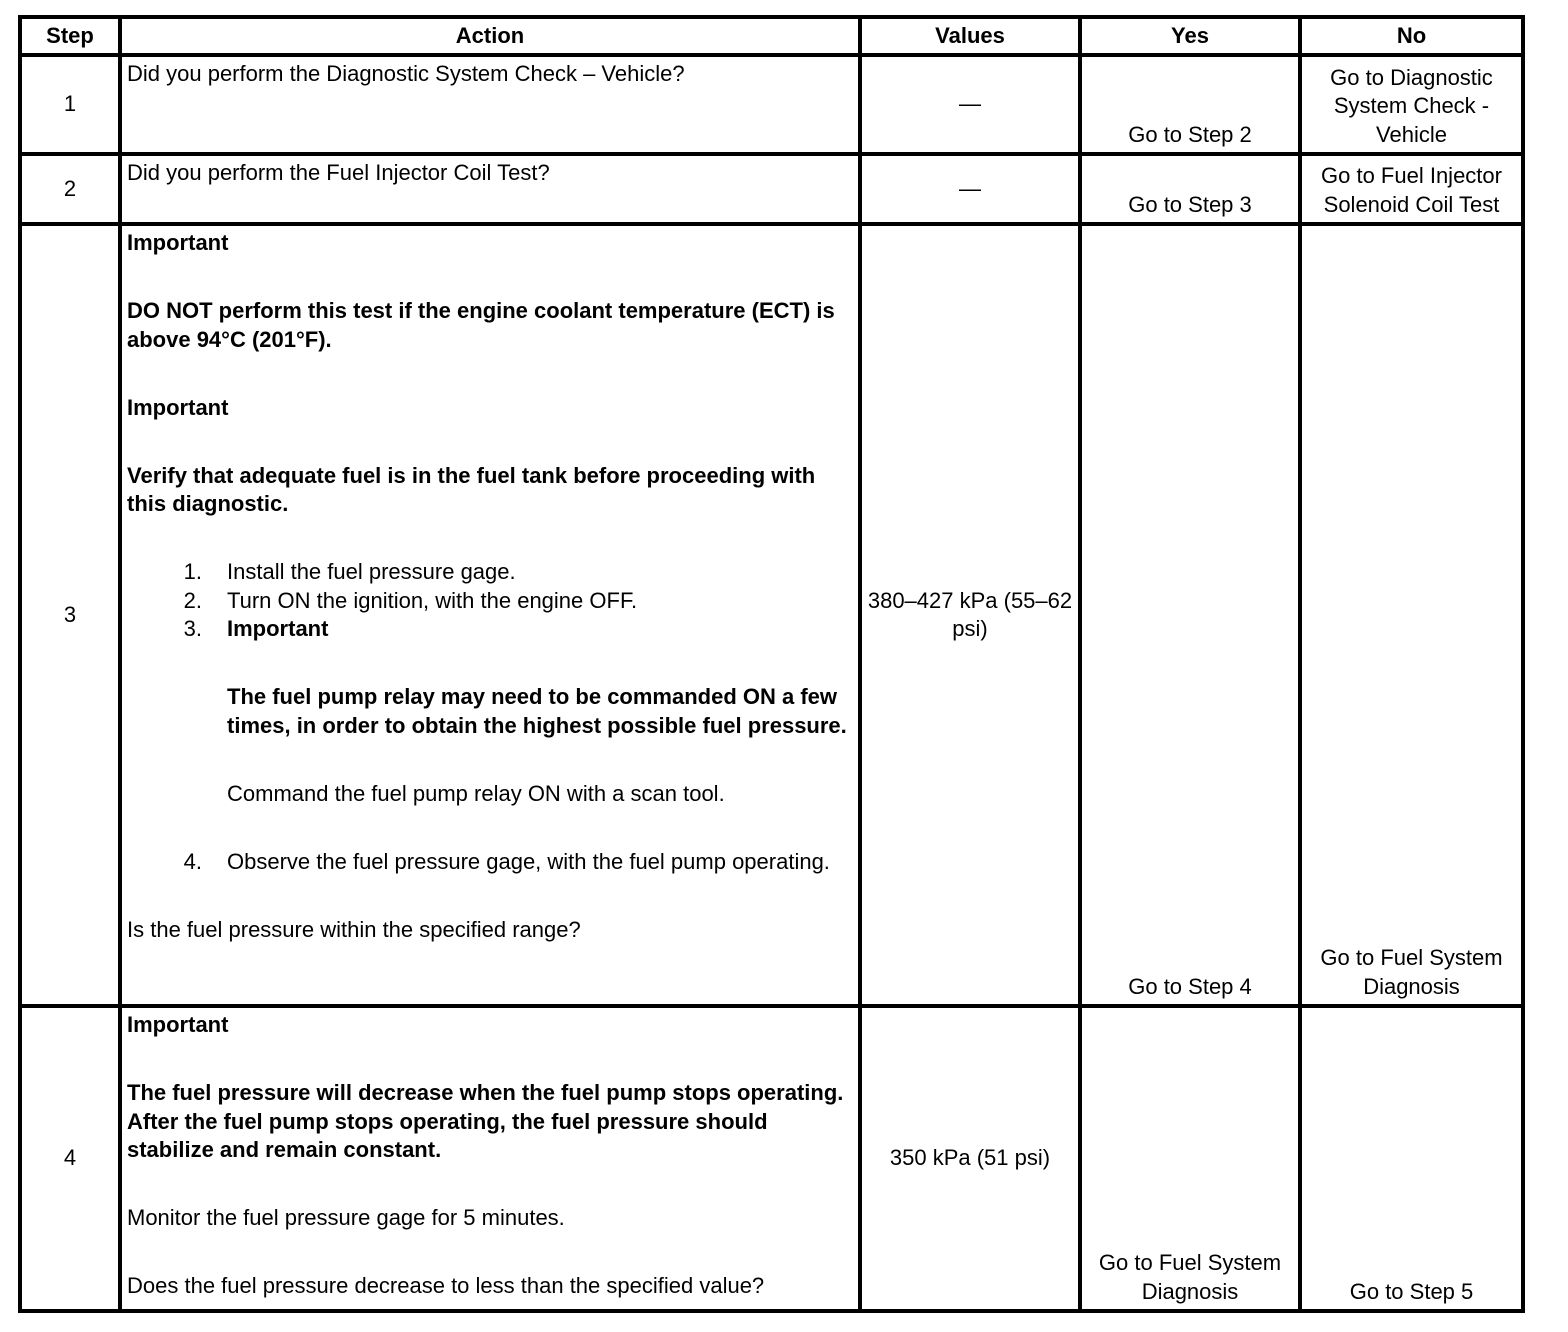 This screenshot has width=1568, height=1332. Describe the element at coordinates (70, 104) in the screenshot. I see `step-number: 1` at that location.